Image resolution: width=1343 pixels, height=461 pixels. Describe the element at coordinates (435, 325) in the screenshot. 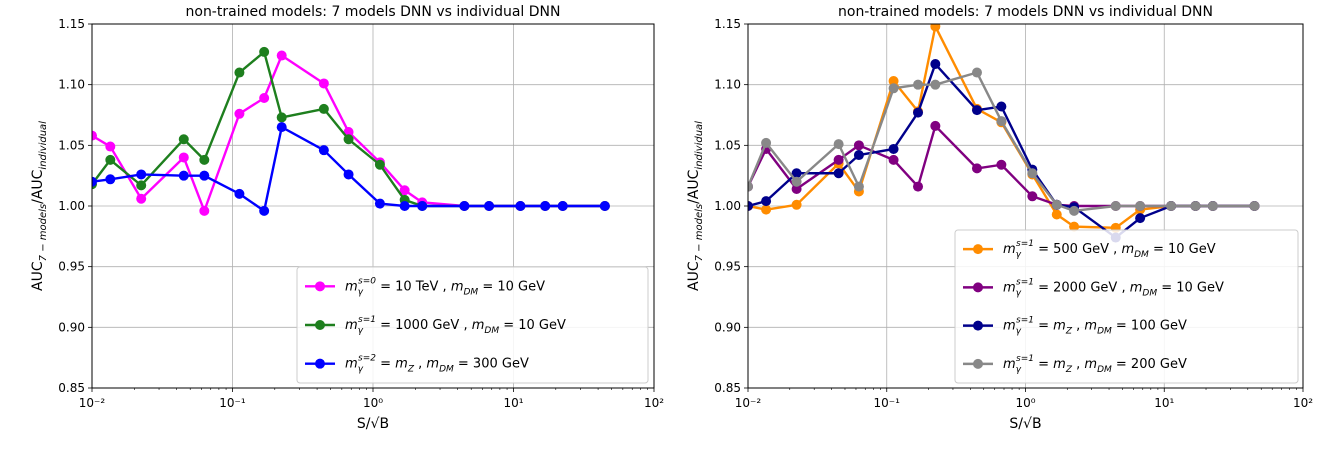

I see `legend-item: mγs=1 = 1000 GeV , mDM = 10 GeV` at that location.